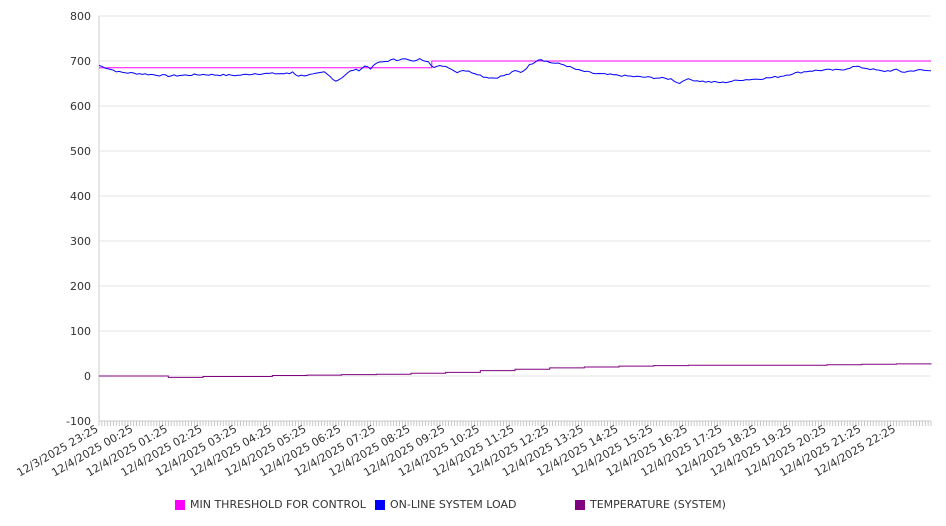 This screenshot has width=946, height=526. Describe the element at coordinates (580, 504) in the screenshot. I see `legend-swatch-purple` at that location.